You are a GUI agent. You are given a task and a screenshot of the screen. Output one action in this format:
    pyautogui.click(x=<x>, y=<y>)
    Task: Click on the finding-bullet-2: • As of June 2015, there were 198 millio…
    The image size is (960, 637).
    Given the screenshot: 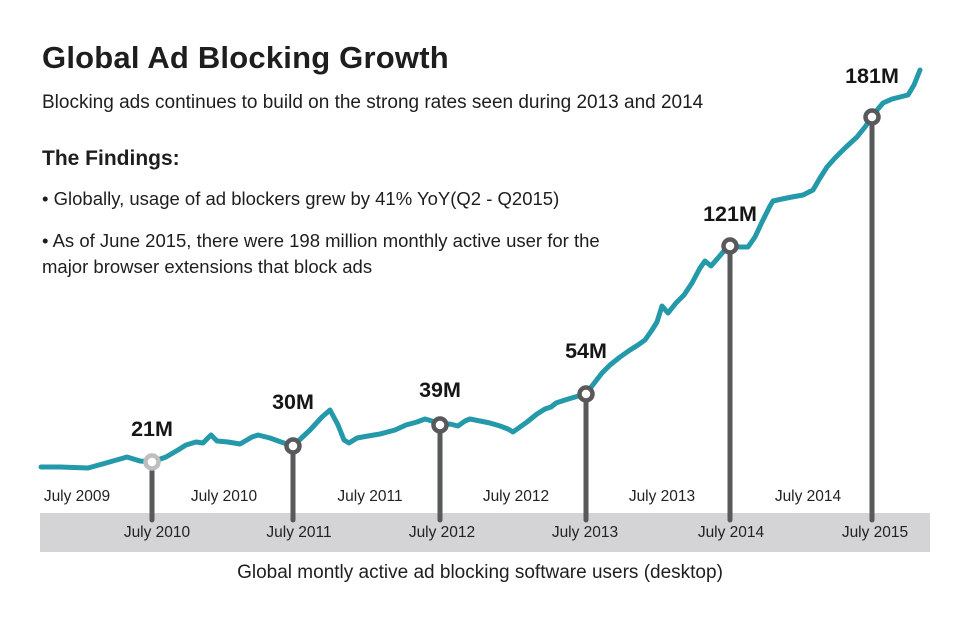 What is the action you would take?
    pyautogui.click(x=321, y=253)
    